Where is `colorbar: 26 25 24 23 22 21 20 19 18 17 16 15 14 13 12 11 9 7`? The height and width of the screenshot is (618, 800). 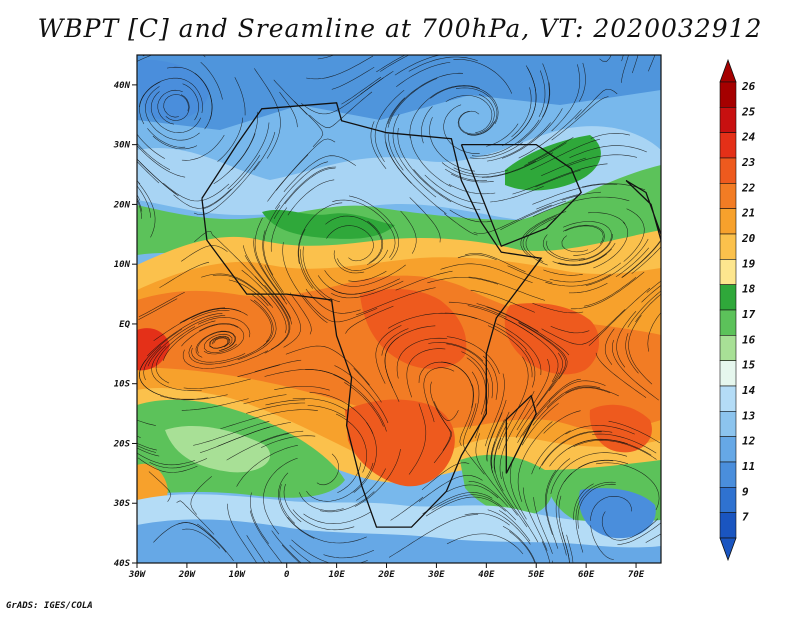
colorbar: 26 25 24 23 22 21 20 19 18 17 16 15 14 13 12 11 9 7 is located at coordinates (737, 310).